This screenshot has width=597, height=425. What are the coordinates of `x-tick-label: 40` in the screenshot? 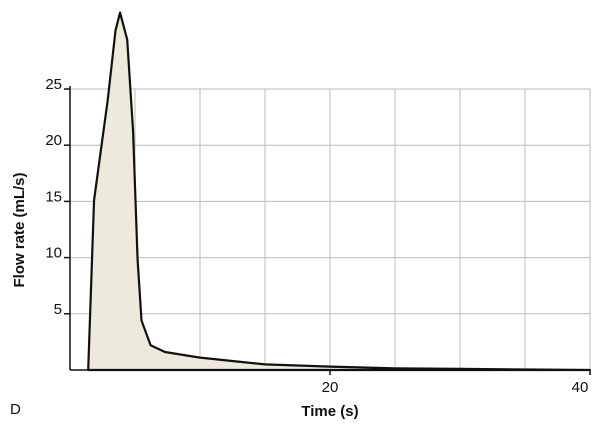 It's located at (580, 387).